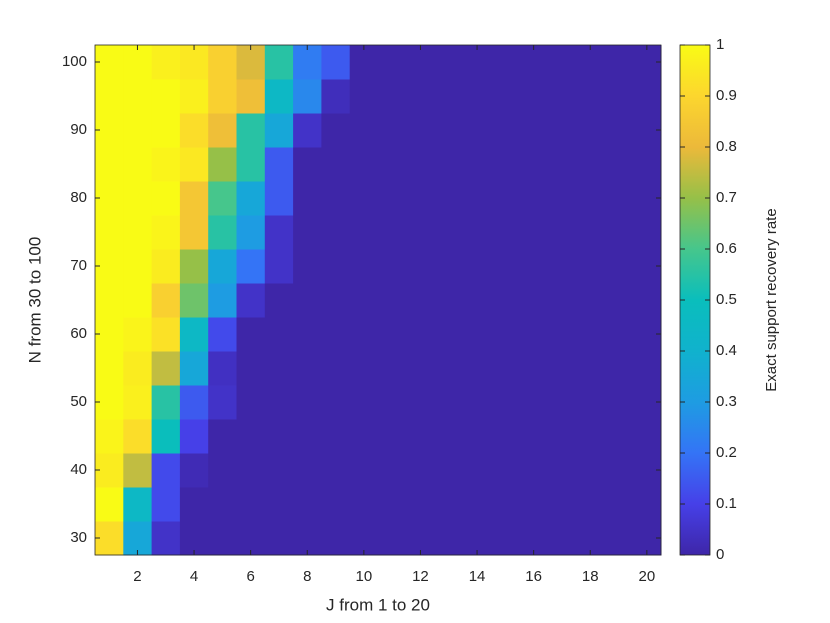 This screenshot has height=623, width=830. Describe the element at coordinates (726, 197) in the screenshot. I see `colorbar-tick-label: 0.7` at that location.